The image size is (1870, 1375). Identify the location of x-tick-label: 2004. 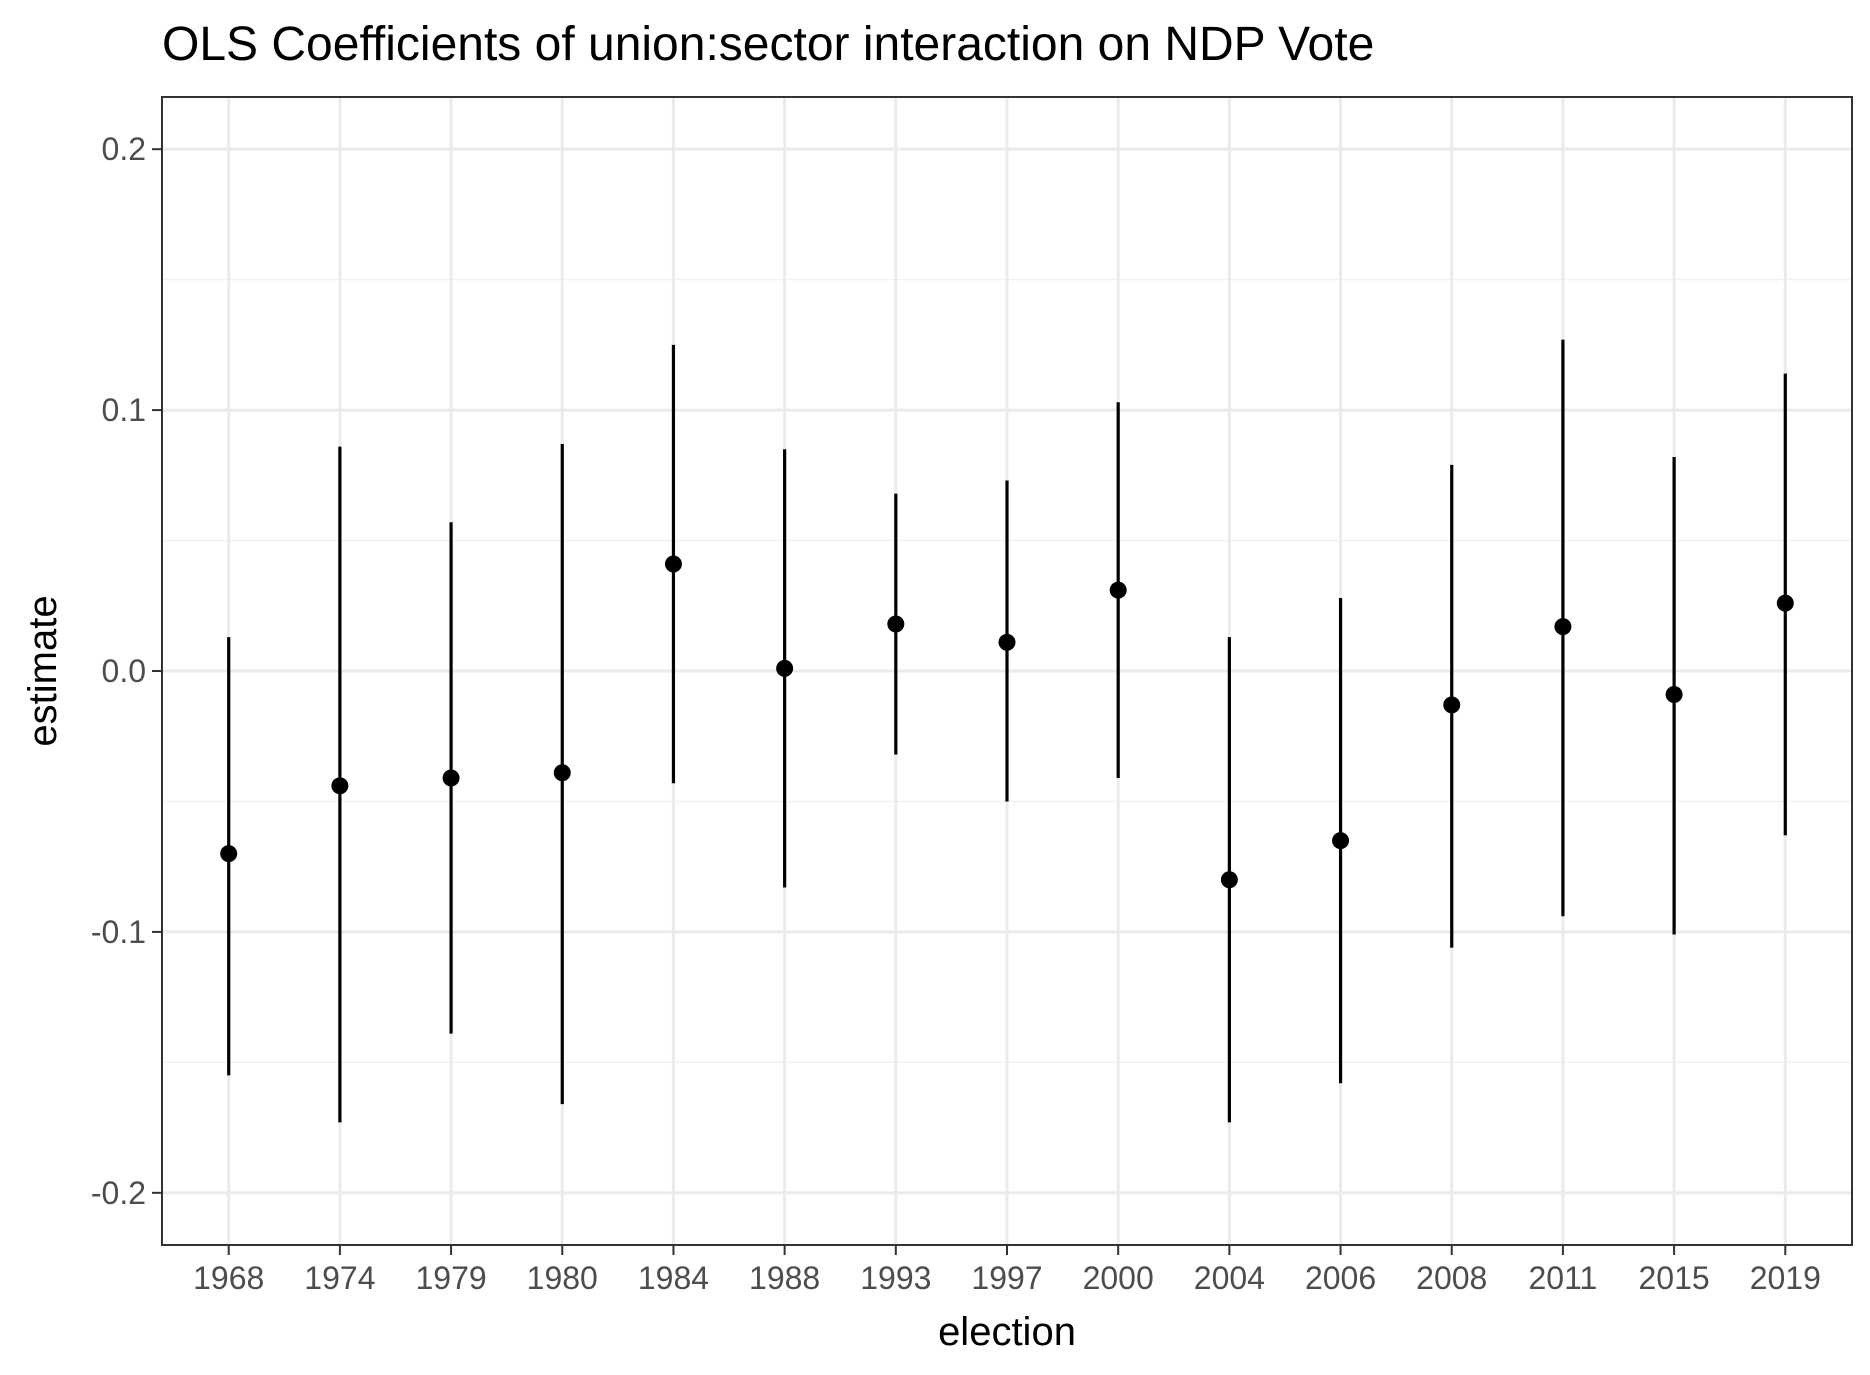
(1229, 1278).